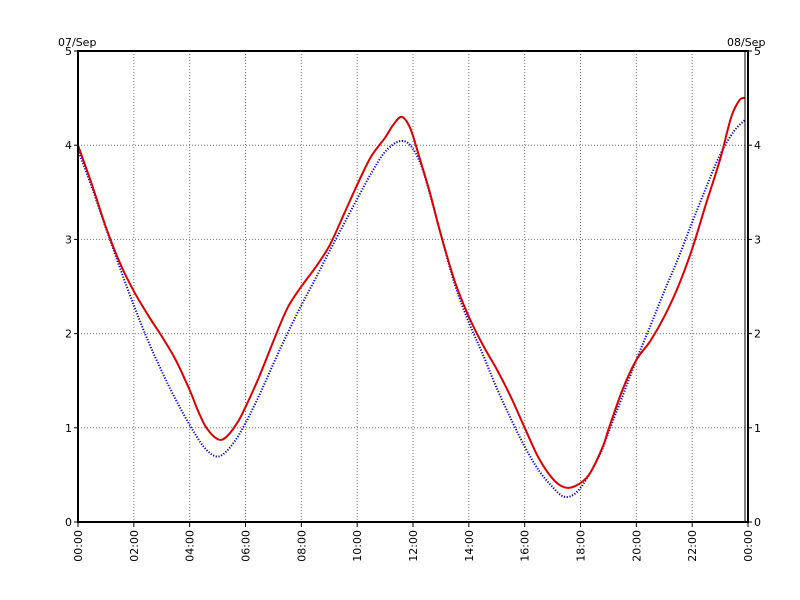 This screenshot has height=600, width=800. Describe the element at coordinates (77, 42) in the screenshot. I see `date-label-left: 07/Sep` at that location.